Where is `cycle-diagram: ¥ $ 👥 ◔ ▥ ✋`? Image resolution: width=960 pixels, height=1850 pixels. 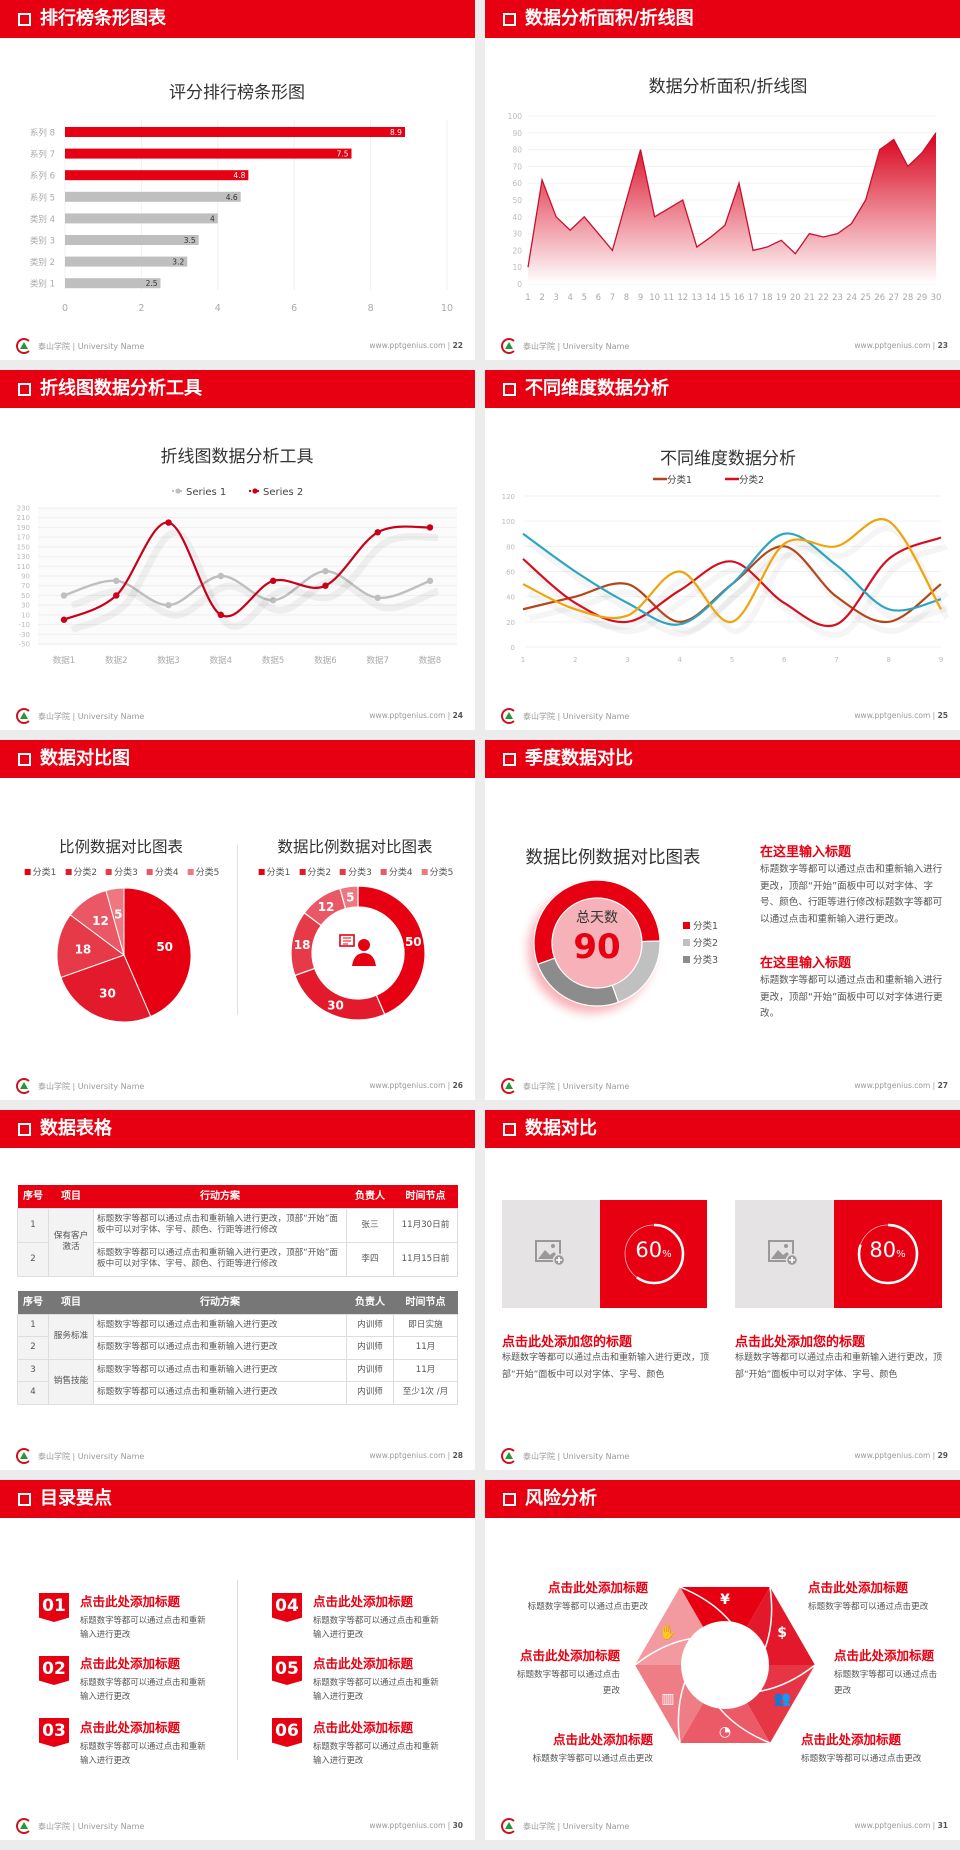 cycle-diagram: ¥ $ 👥 ◔ ▥ ✋ is located at coordinates (725, 1665).